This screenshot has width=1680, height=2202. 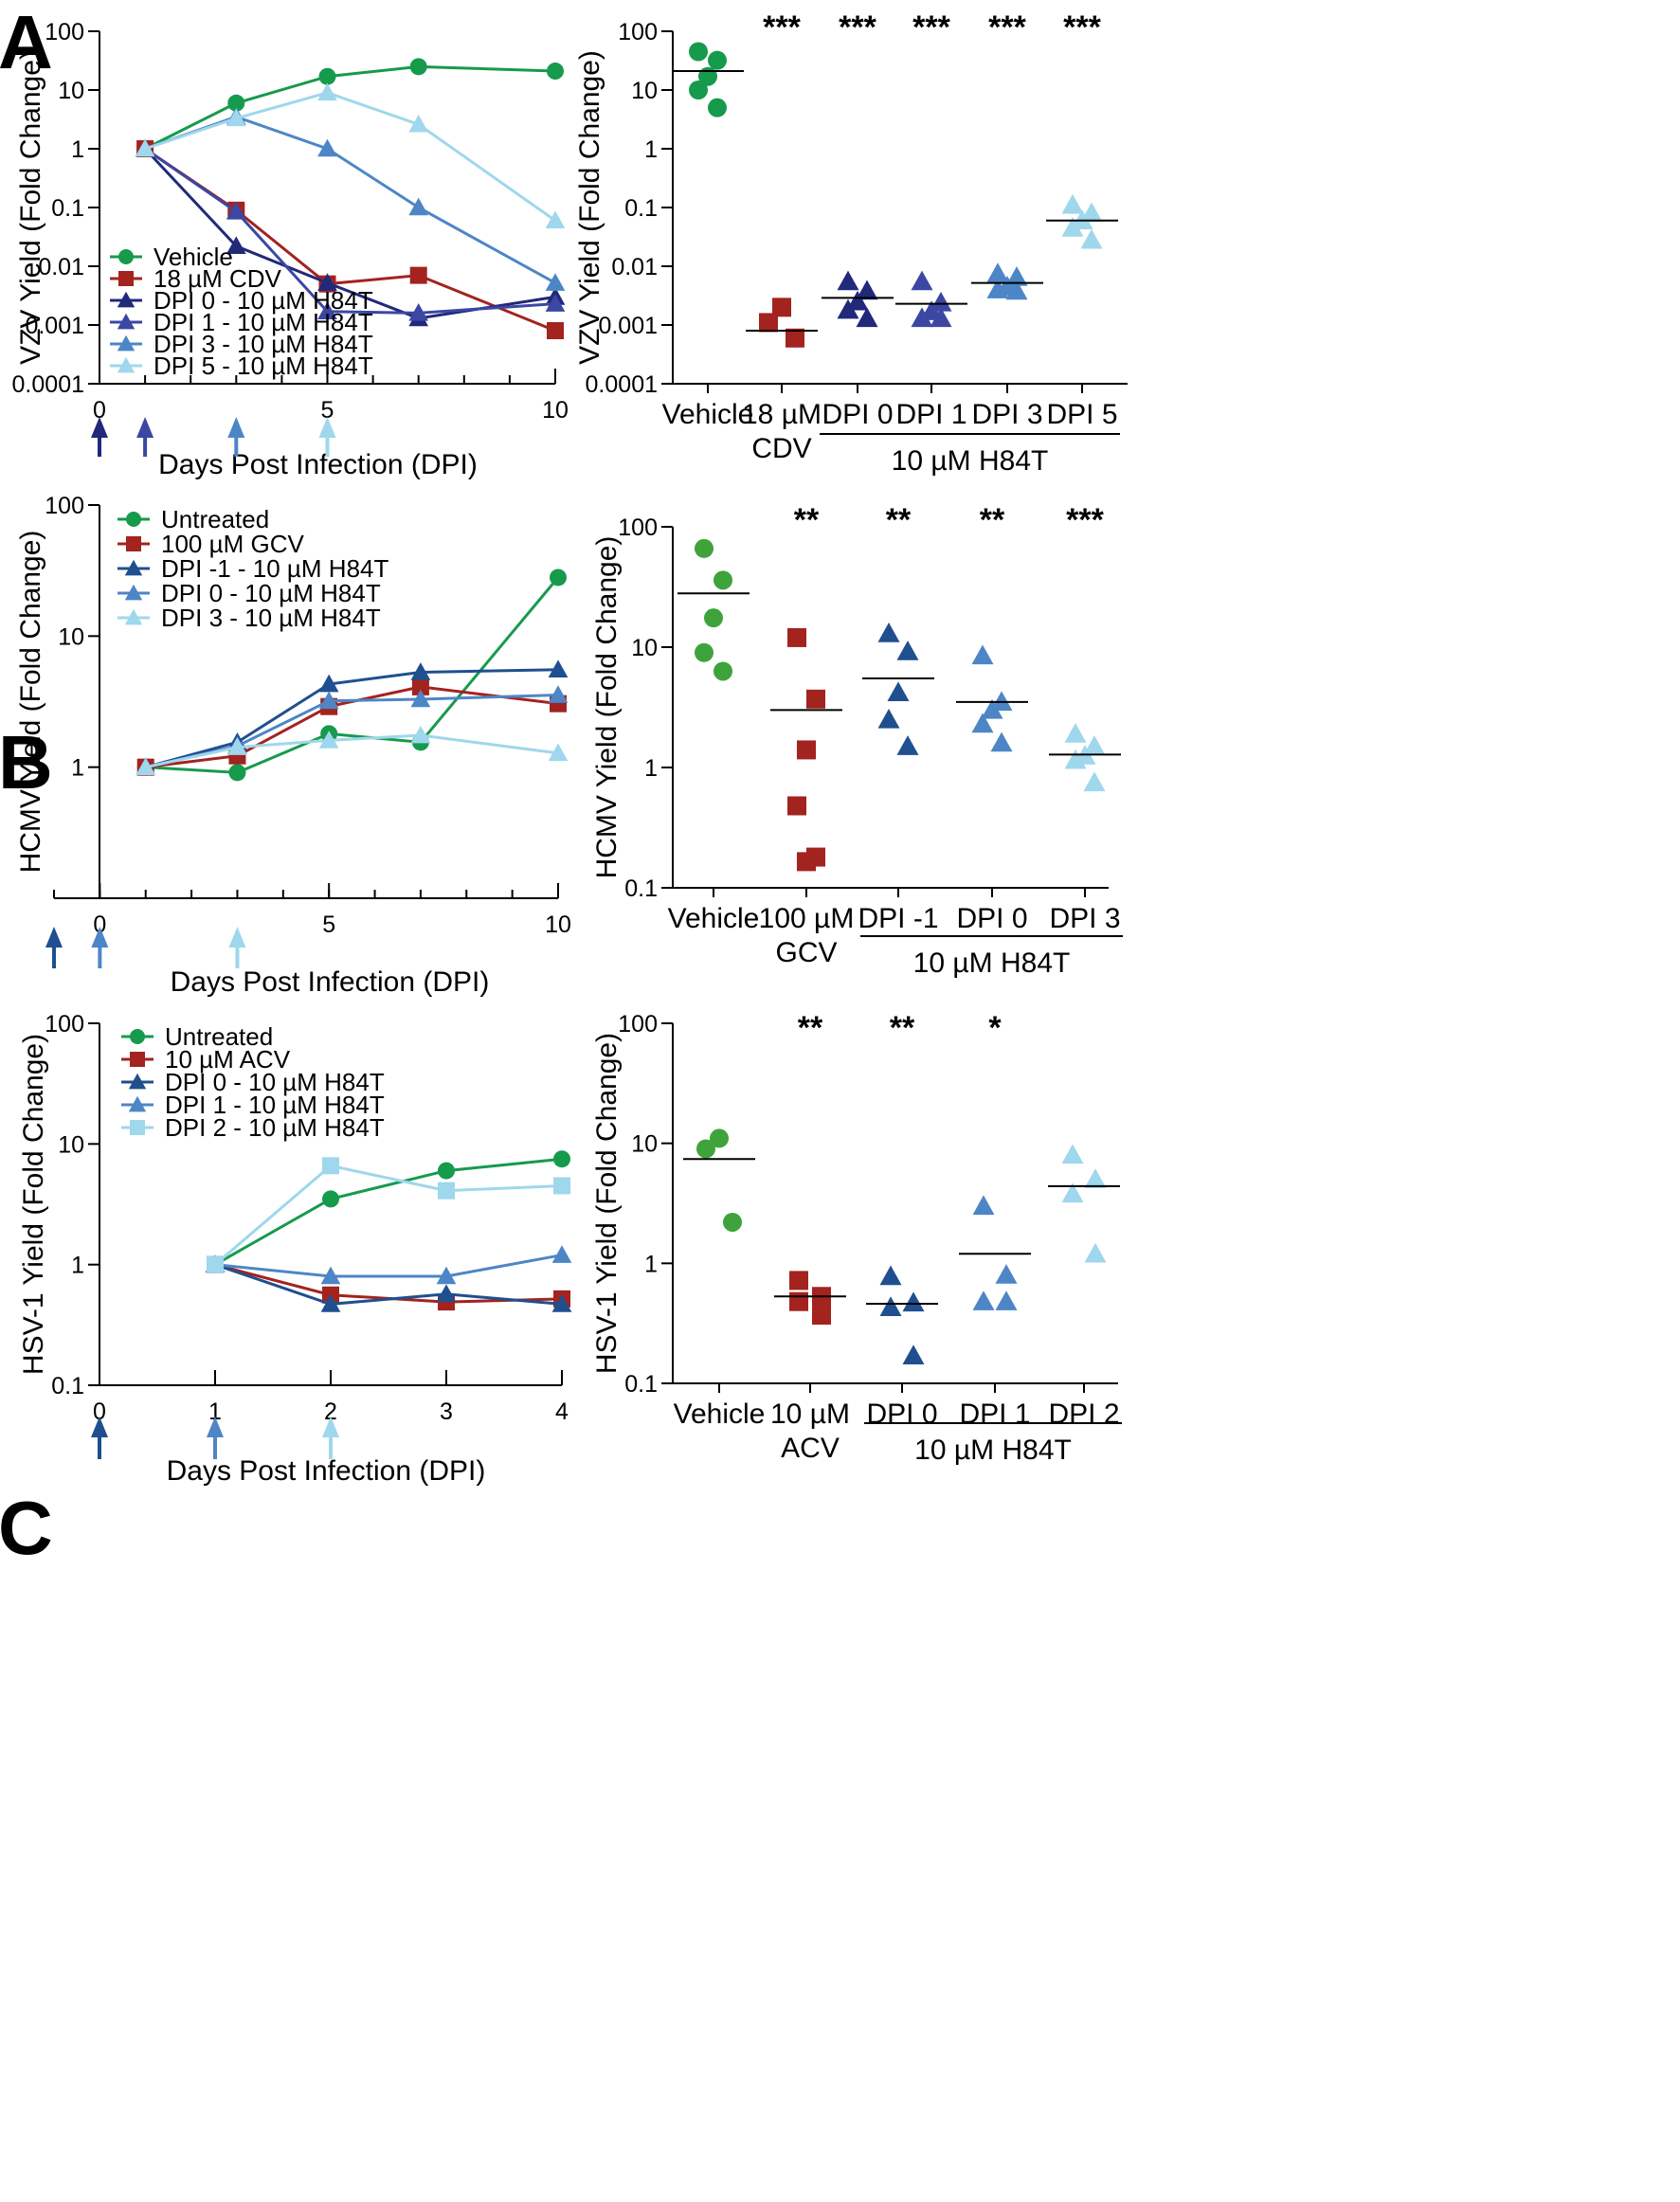 What do you see at coordinates (99, 1412) in the screenshot?
I see `x-tick-label: 0` at bounding box center [99, 1412].